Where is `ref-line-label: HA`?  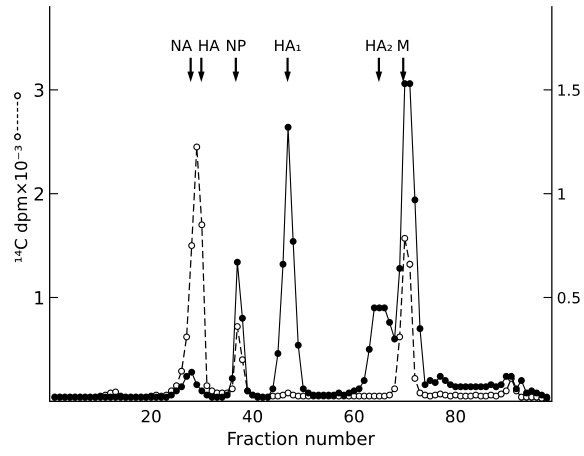
ref-line-label: HA is located at coordinates (209, 45).